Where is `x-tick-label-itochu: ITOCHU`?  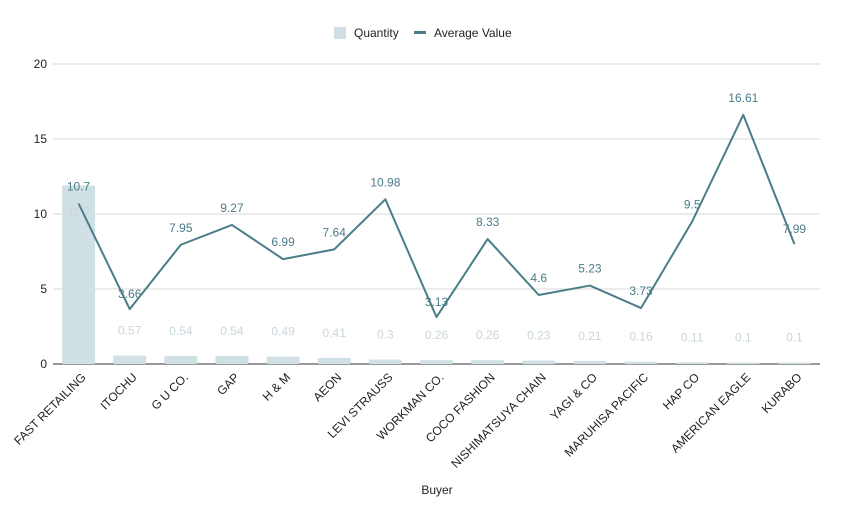
x-tick-label-itochu: ITOCHU is located at coordinates (119, 391).